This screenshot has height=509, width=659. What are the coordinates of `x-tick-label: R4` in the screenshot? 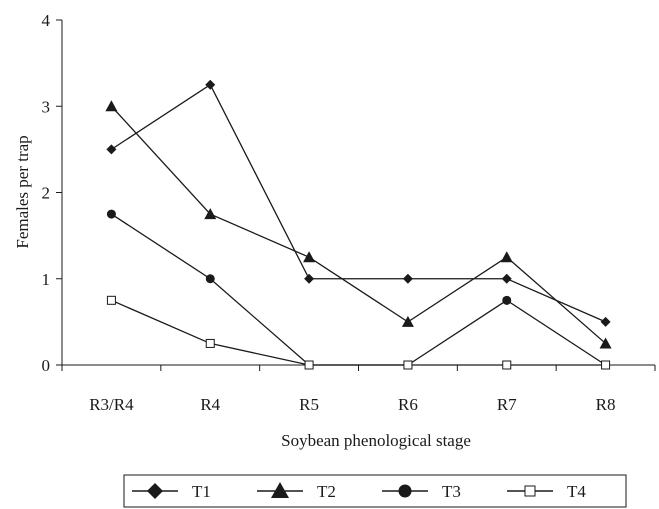 It's located at (210, 404).